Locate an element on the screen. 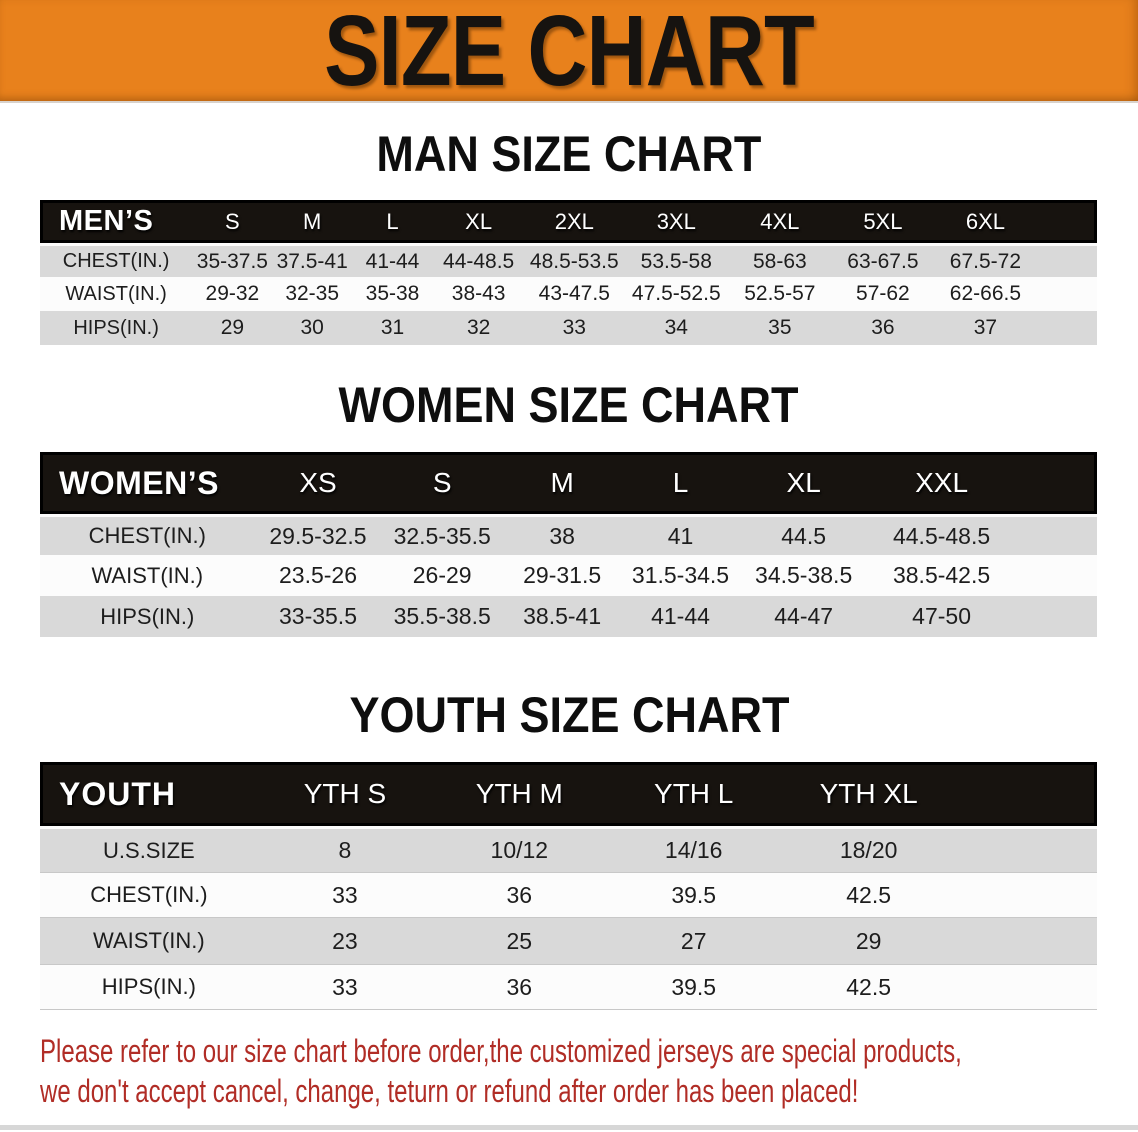  size-value-cell: 38-43 is located at coordinates (479, 294).